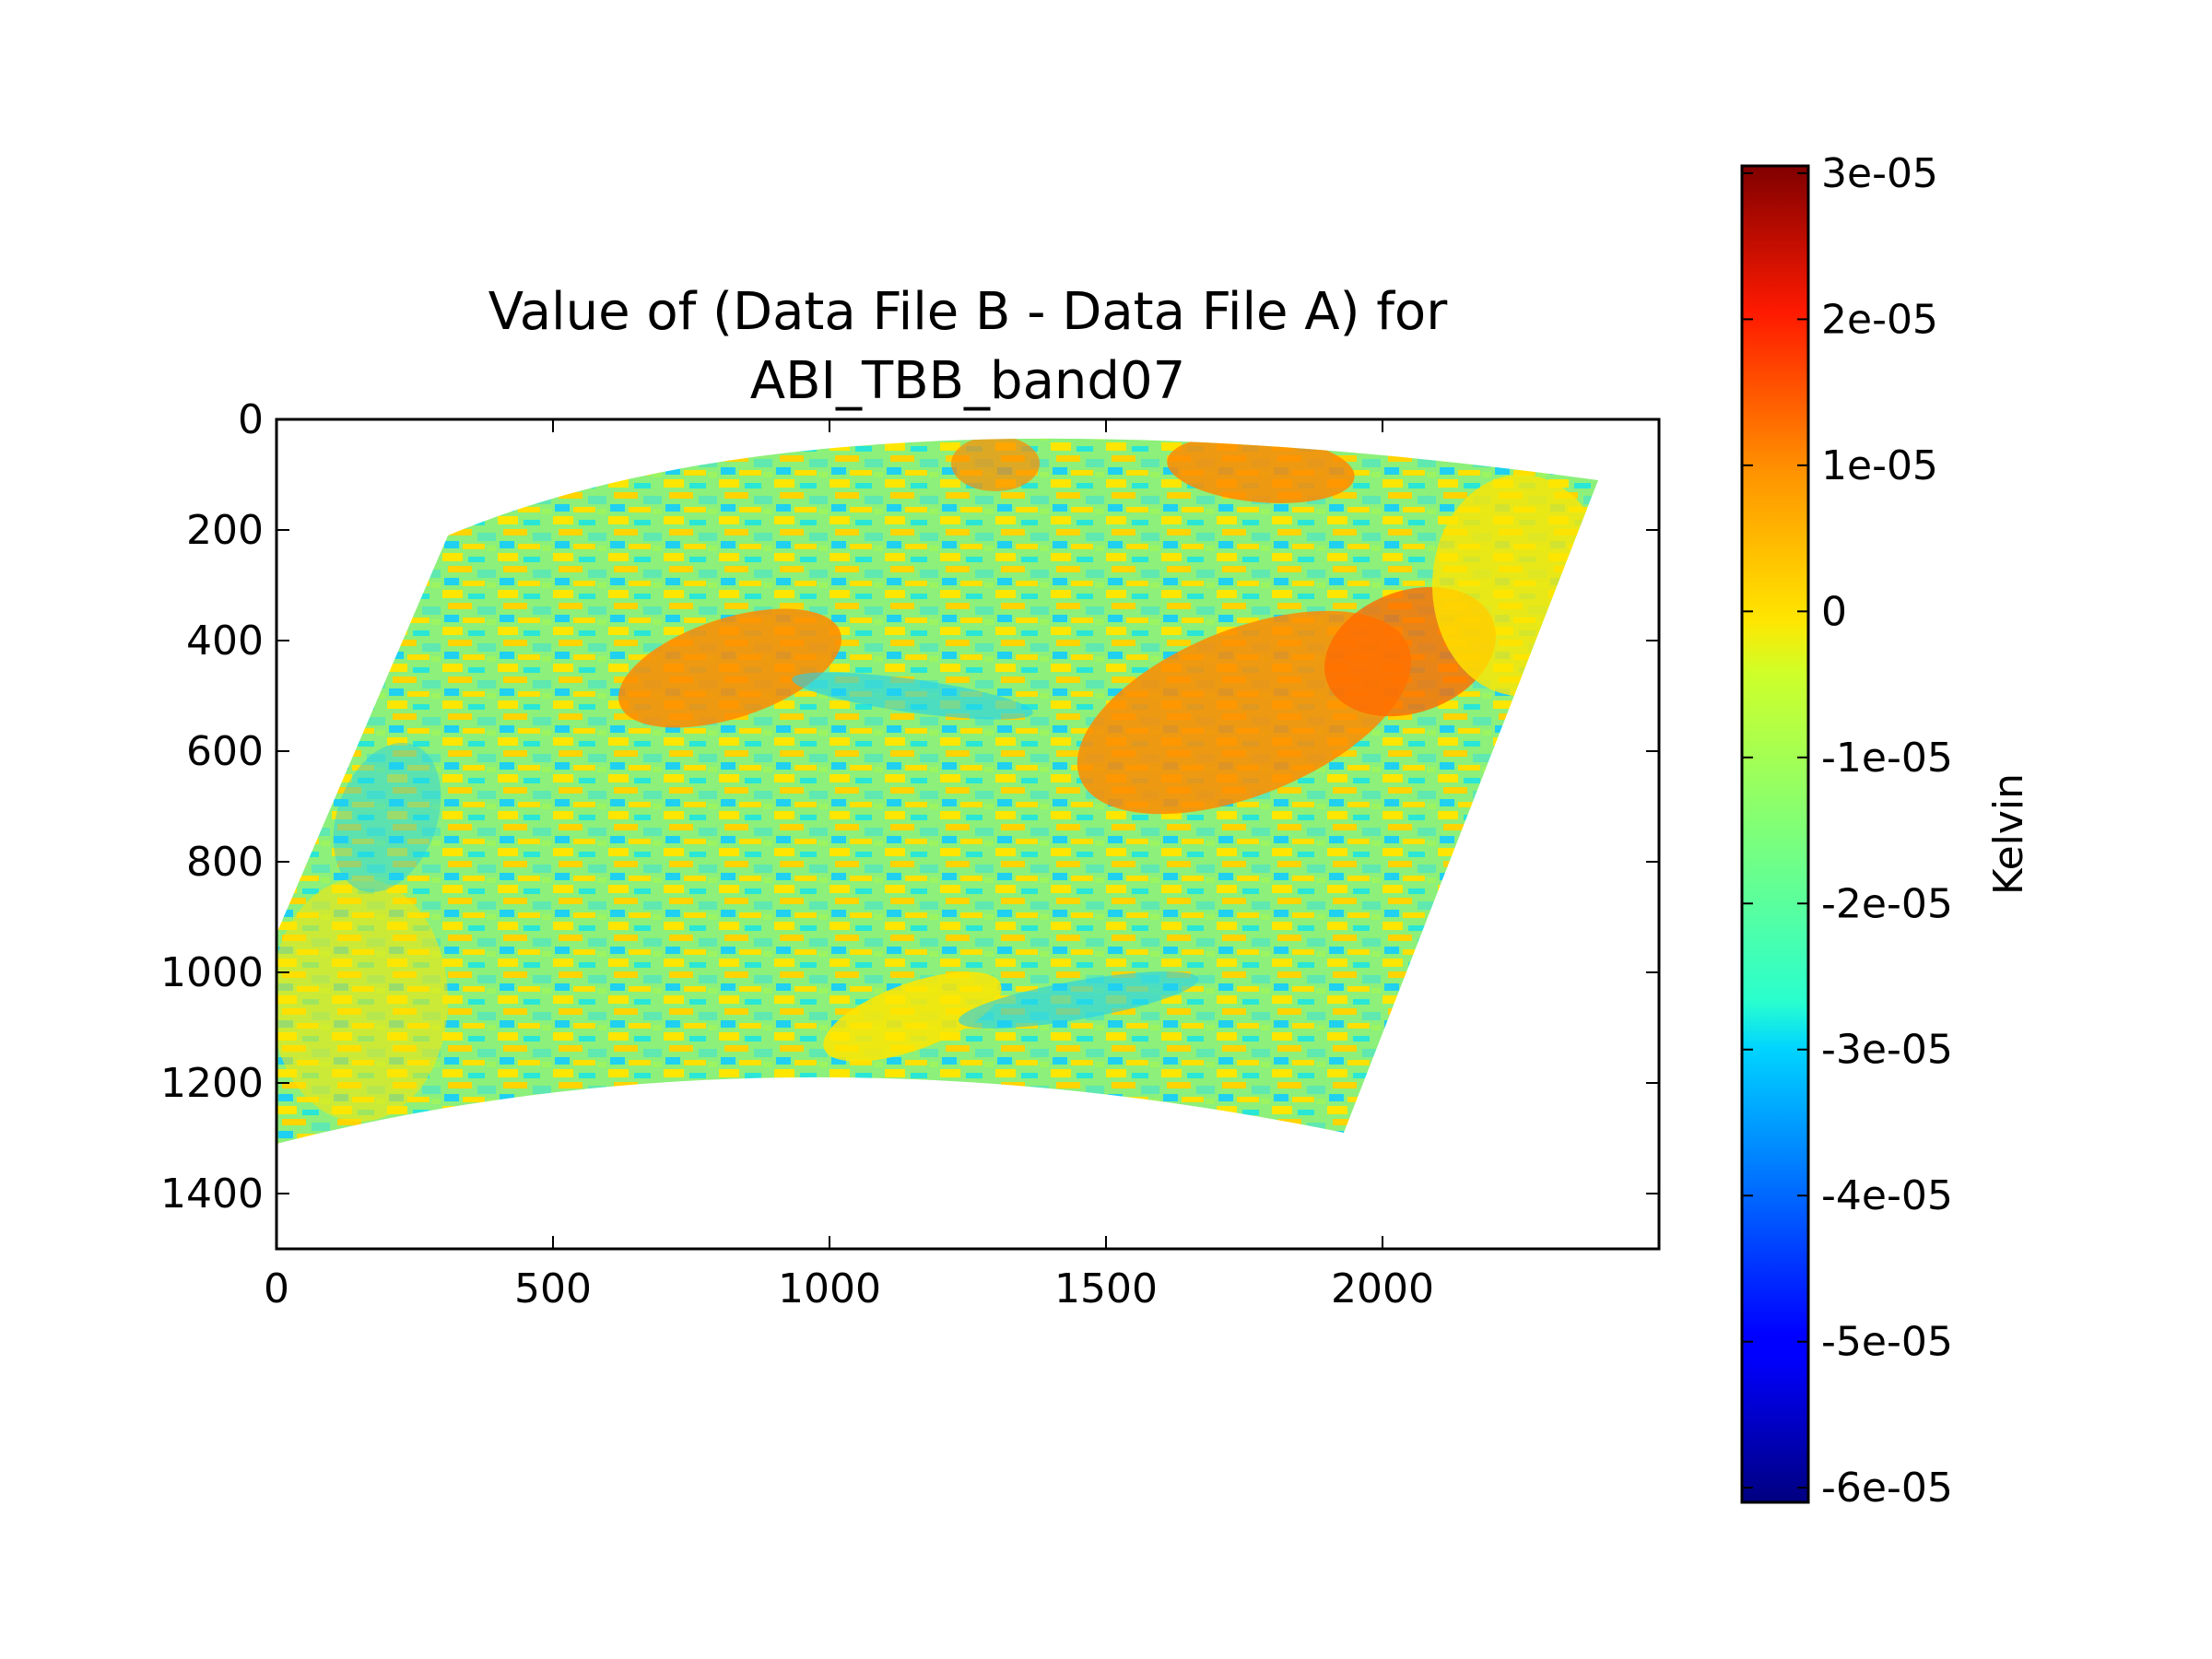 The image size is (2212, 1659). I want to click on x-tick-label: 1500, so click(1106, 1288).